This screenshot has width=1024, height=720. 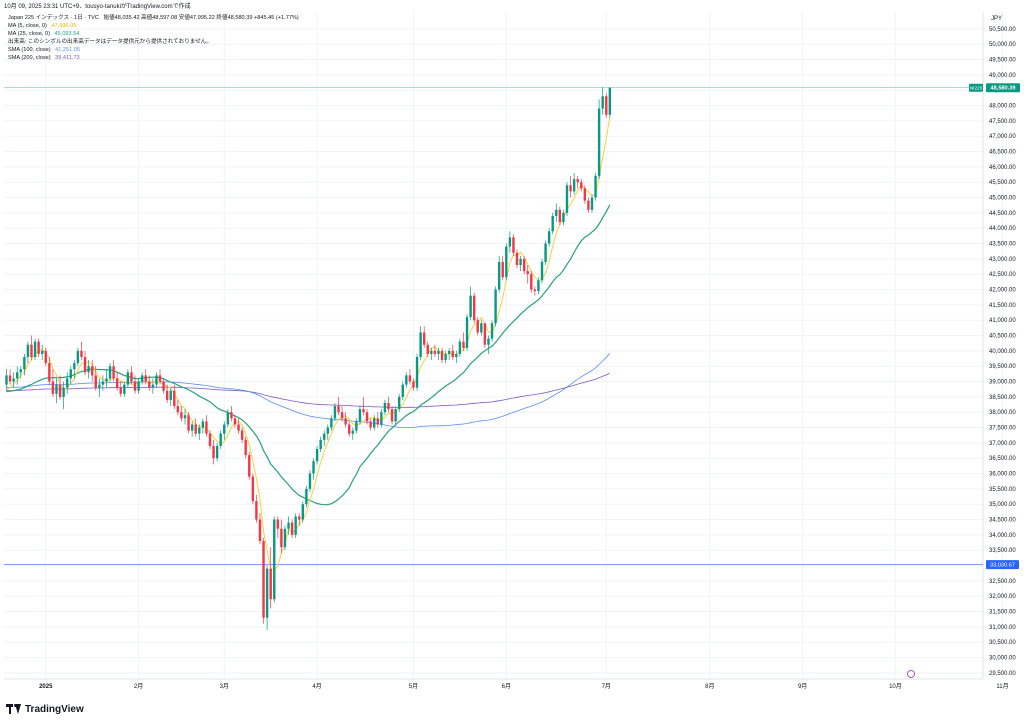 What do you see at coordinates (1002, 352) in the screenshot?
I see `y-tick-label: 40,000.00` at bounding box center [1002, 352].